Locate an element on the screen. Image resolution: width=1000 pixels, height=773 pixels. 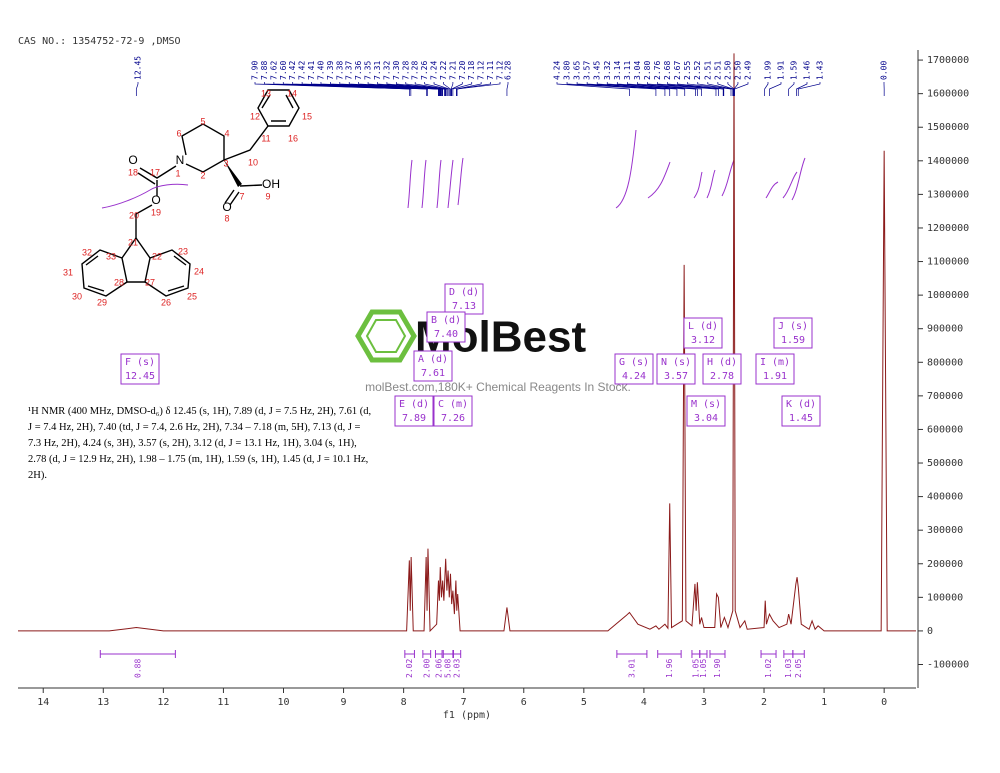
peak-label: 1.43 is located at coordinates (820, 70).